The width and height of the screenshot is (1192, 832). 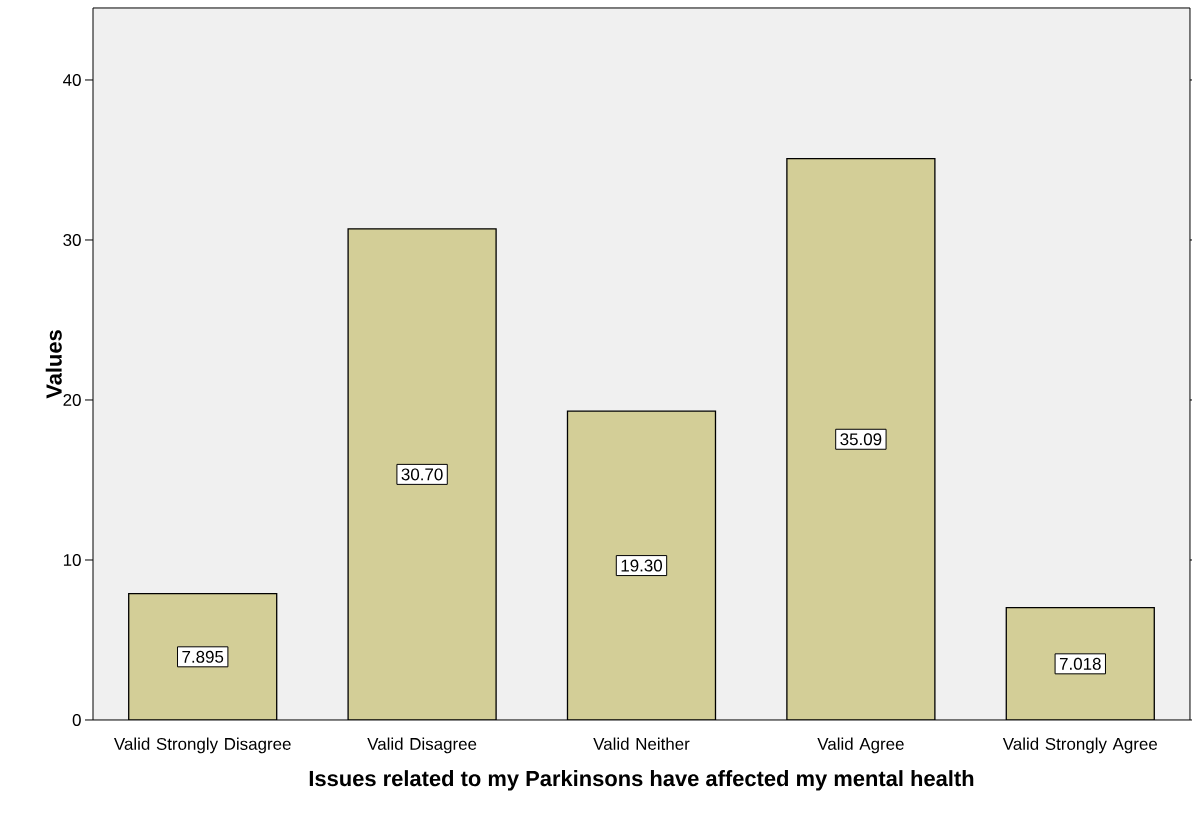 What do you see at coordinates (72, 79) in the screenshot?
I see `y-tick-label: 40` at bounding box center [72, 79].